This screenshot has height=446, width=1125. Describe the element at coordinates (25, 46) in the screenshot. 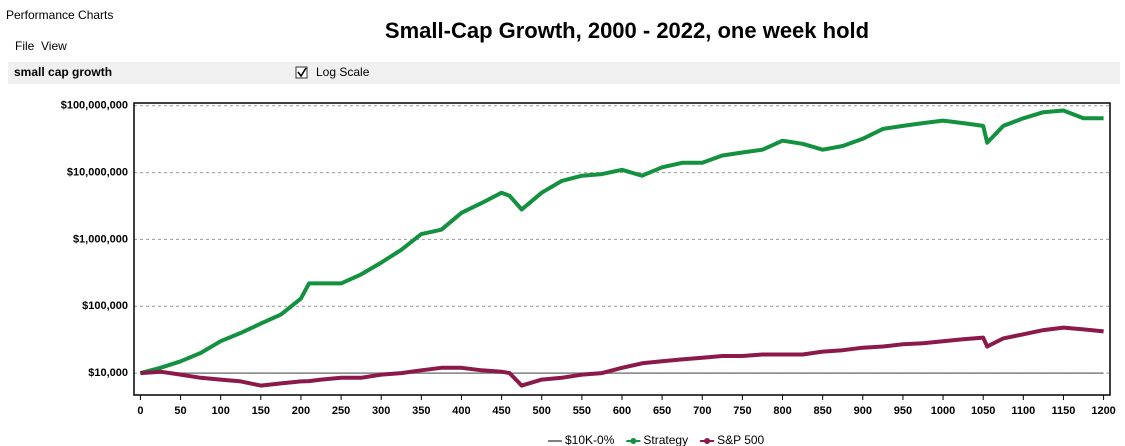

I see `menu-file: File` at that location.